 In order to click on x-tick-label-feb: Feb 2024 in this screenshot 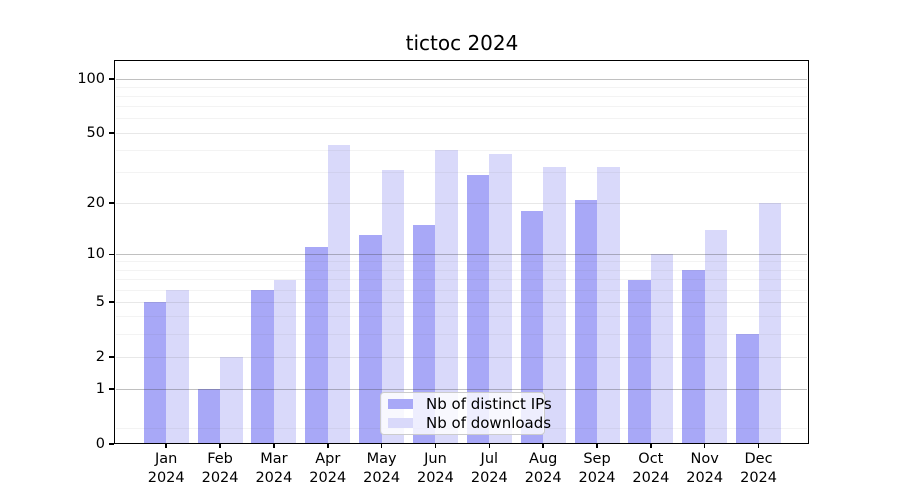, I will do `click(220, 468)`.